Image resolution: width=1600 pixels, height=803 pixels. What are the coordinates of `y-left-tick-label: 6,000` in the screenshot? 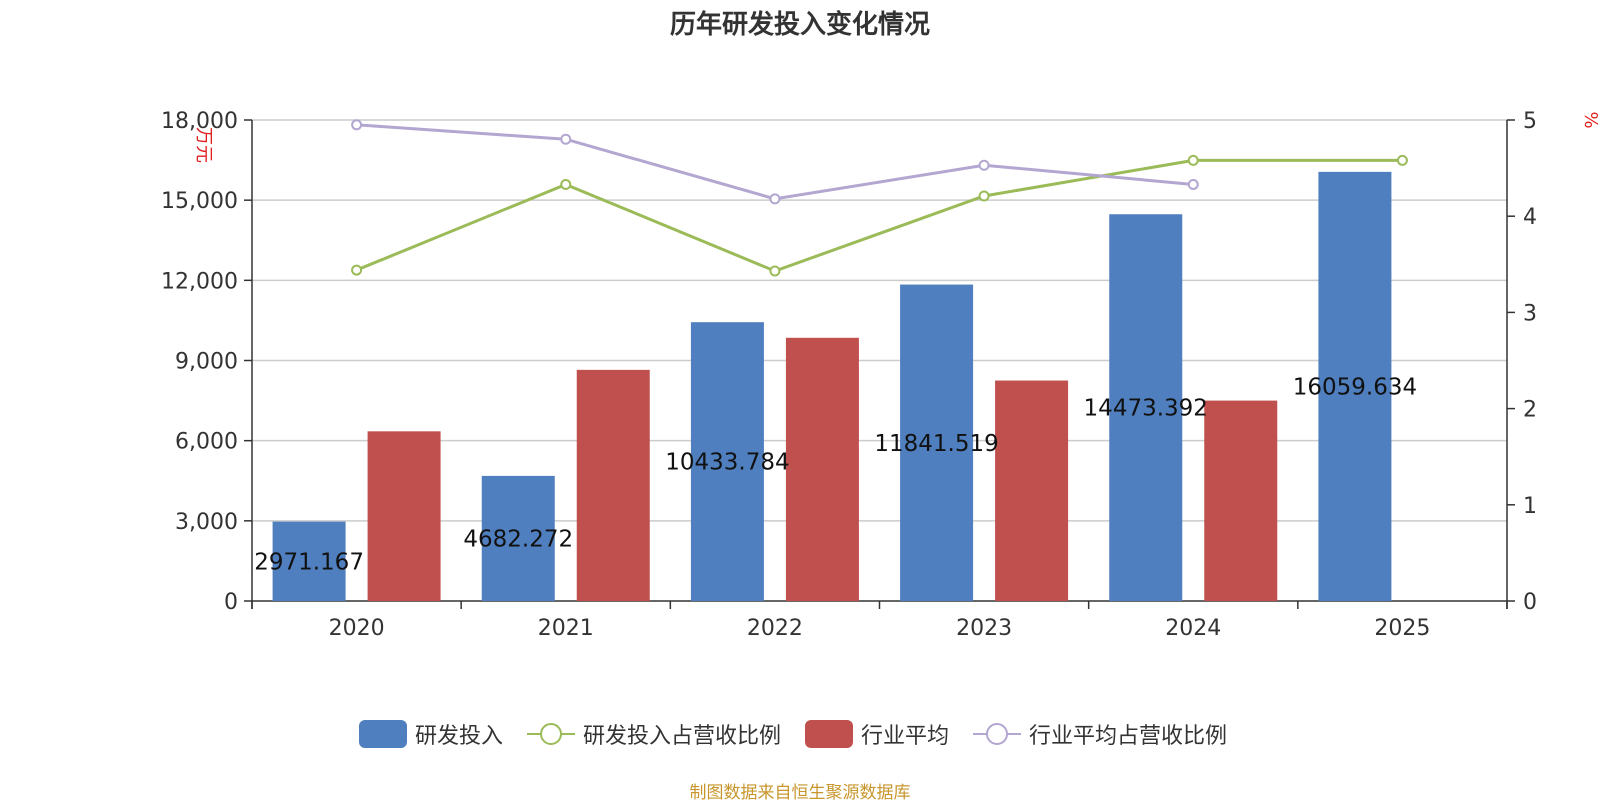 It's located at (206, 442).